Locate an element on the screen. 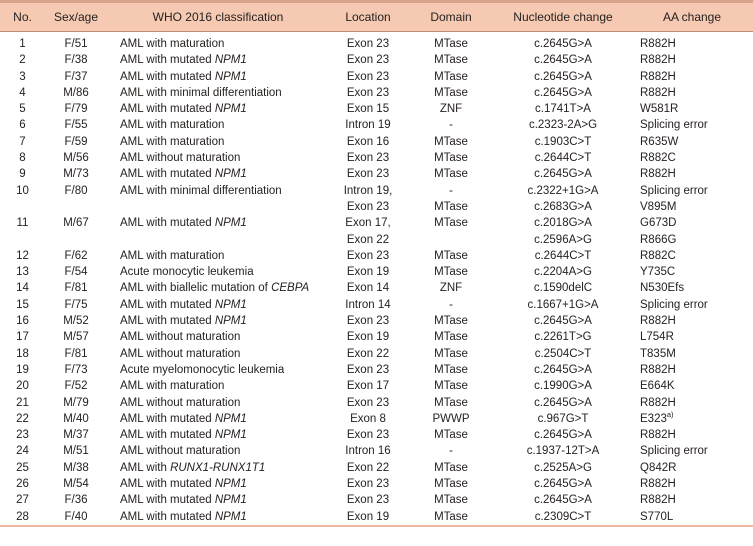 This screenshot has height=546, width=753. cell-aa-change: Y735C is located at coordinates (658, 272).